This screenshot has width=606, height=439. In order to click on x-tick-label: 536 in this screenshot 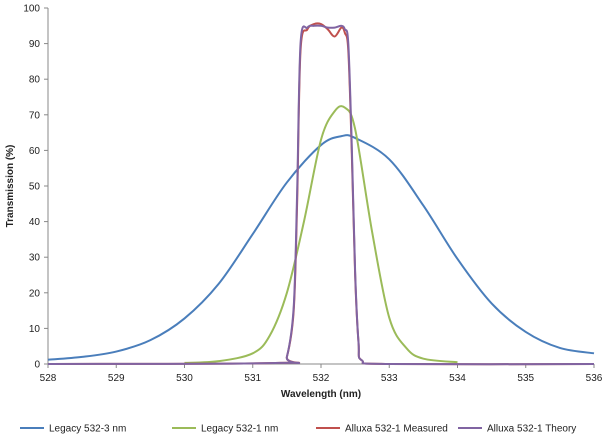, I will do `click(594, 378)`.